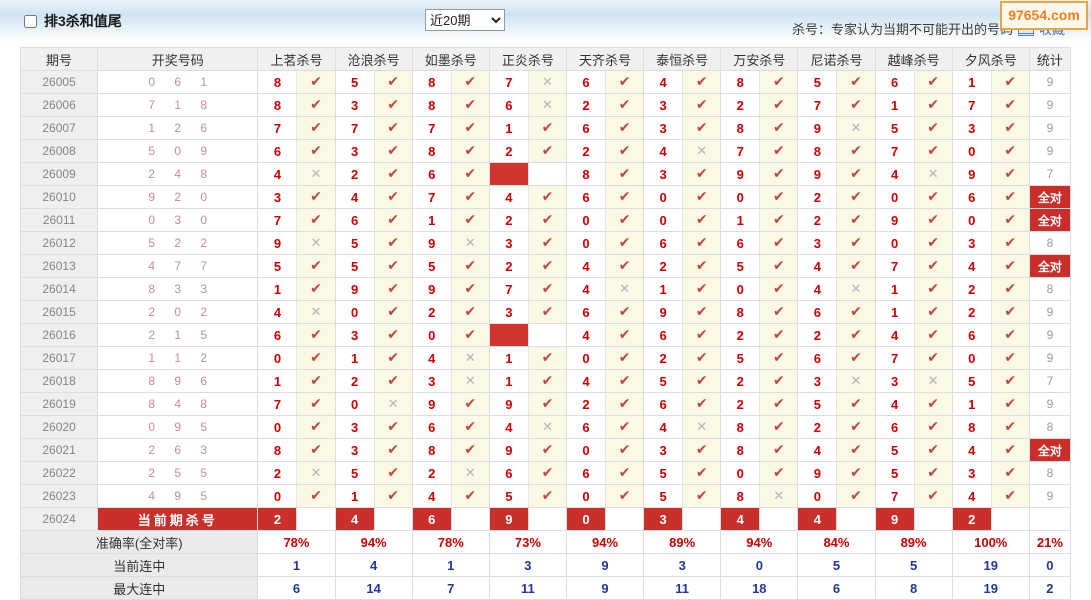 This screenshot has width=1091, height=600. What do you see at coordinates (373, 588) in the screenshot?
I see `summary-value: 14` at bounding box center [373, 588].